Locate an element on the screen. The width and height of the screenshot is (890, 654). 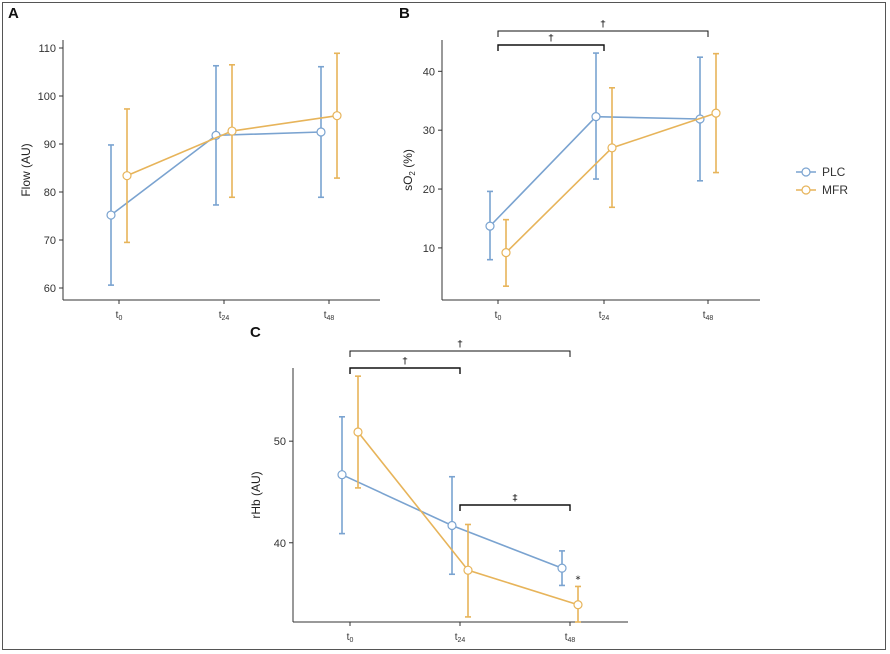
legend: PLC MFR is located at coordinates (822, 181).